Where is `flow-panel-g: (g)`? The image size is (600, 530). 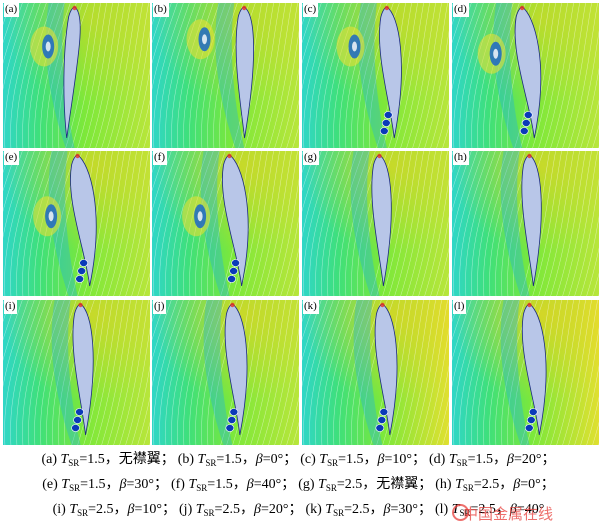 flow-panel-g: (g) is located at coordinates (375, 223).